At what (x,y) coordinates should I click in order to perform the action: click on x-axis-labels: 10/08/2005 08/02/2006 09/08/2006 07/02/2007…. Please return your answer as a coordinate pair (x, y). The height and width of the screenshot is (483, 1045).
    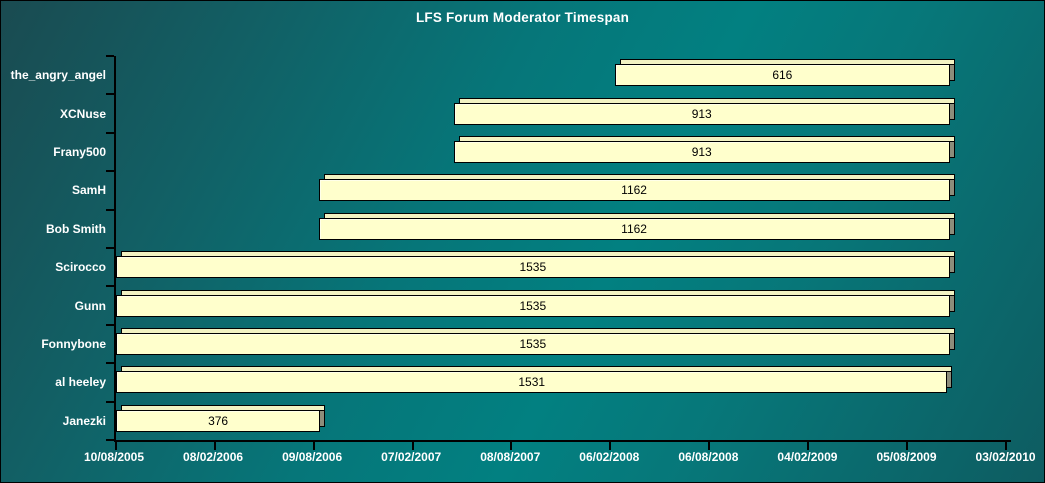
    Looking at the image, I should click on (560, 459).